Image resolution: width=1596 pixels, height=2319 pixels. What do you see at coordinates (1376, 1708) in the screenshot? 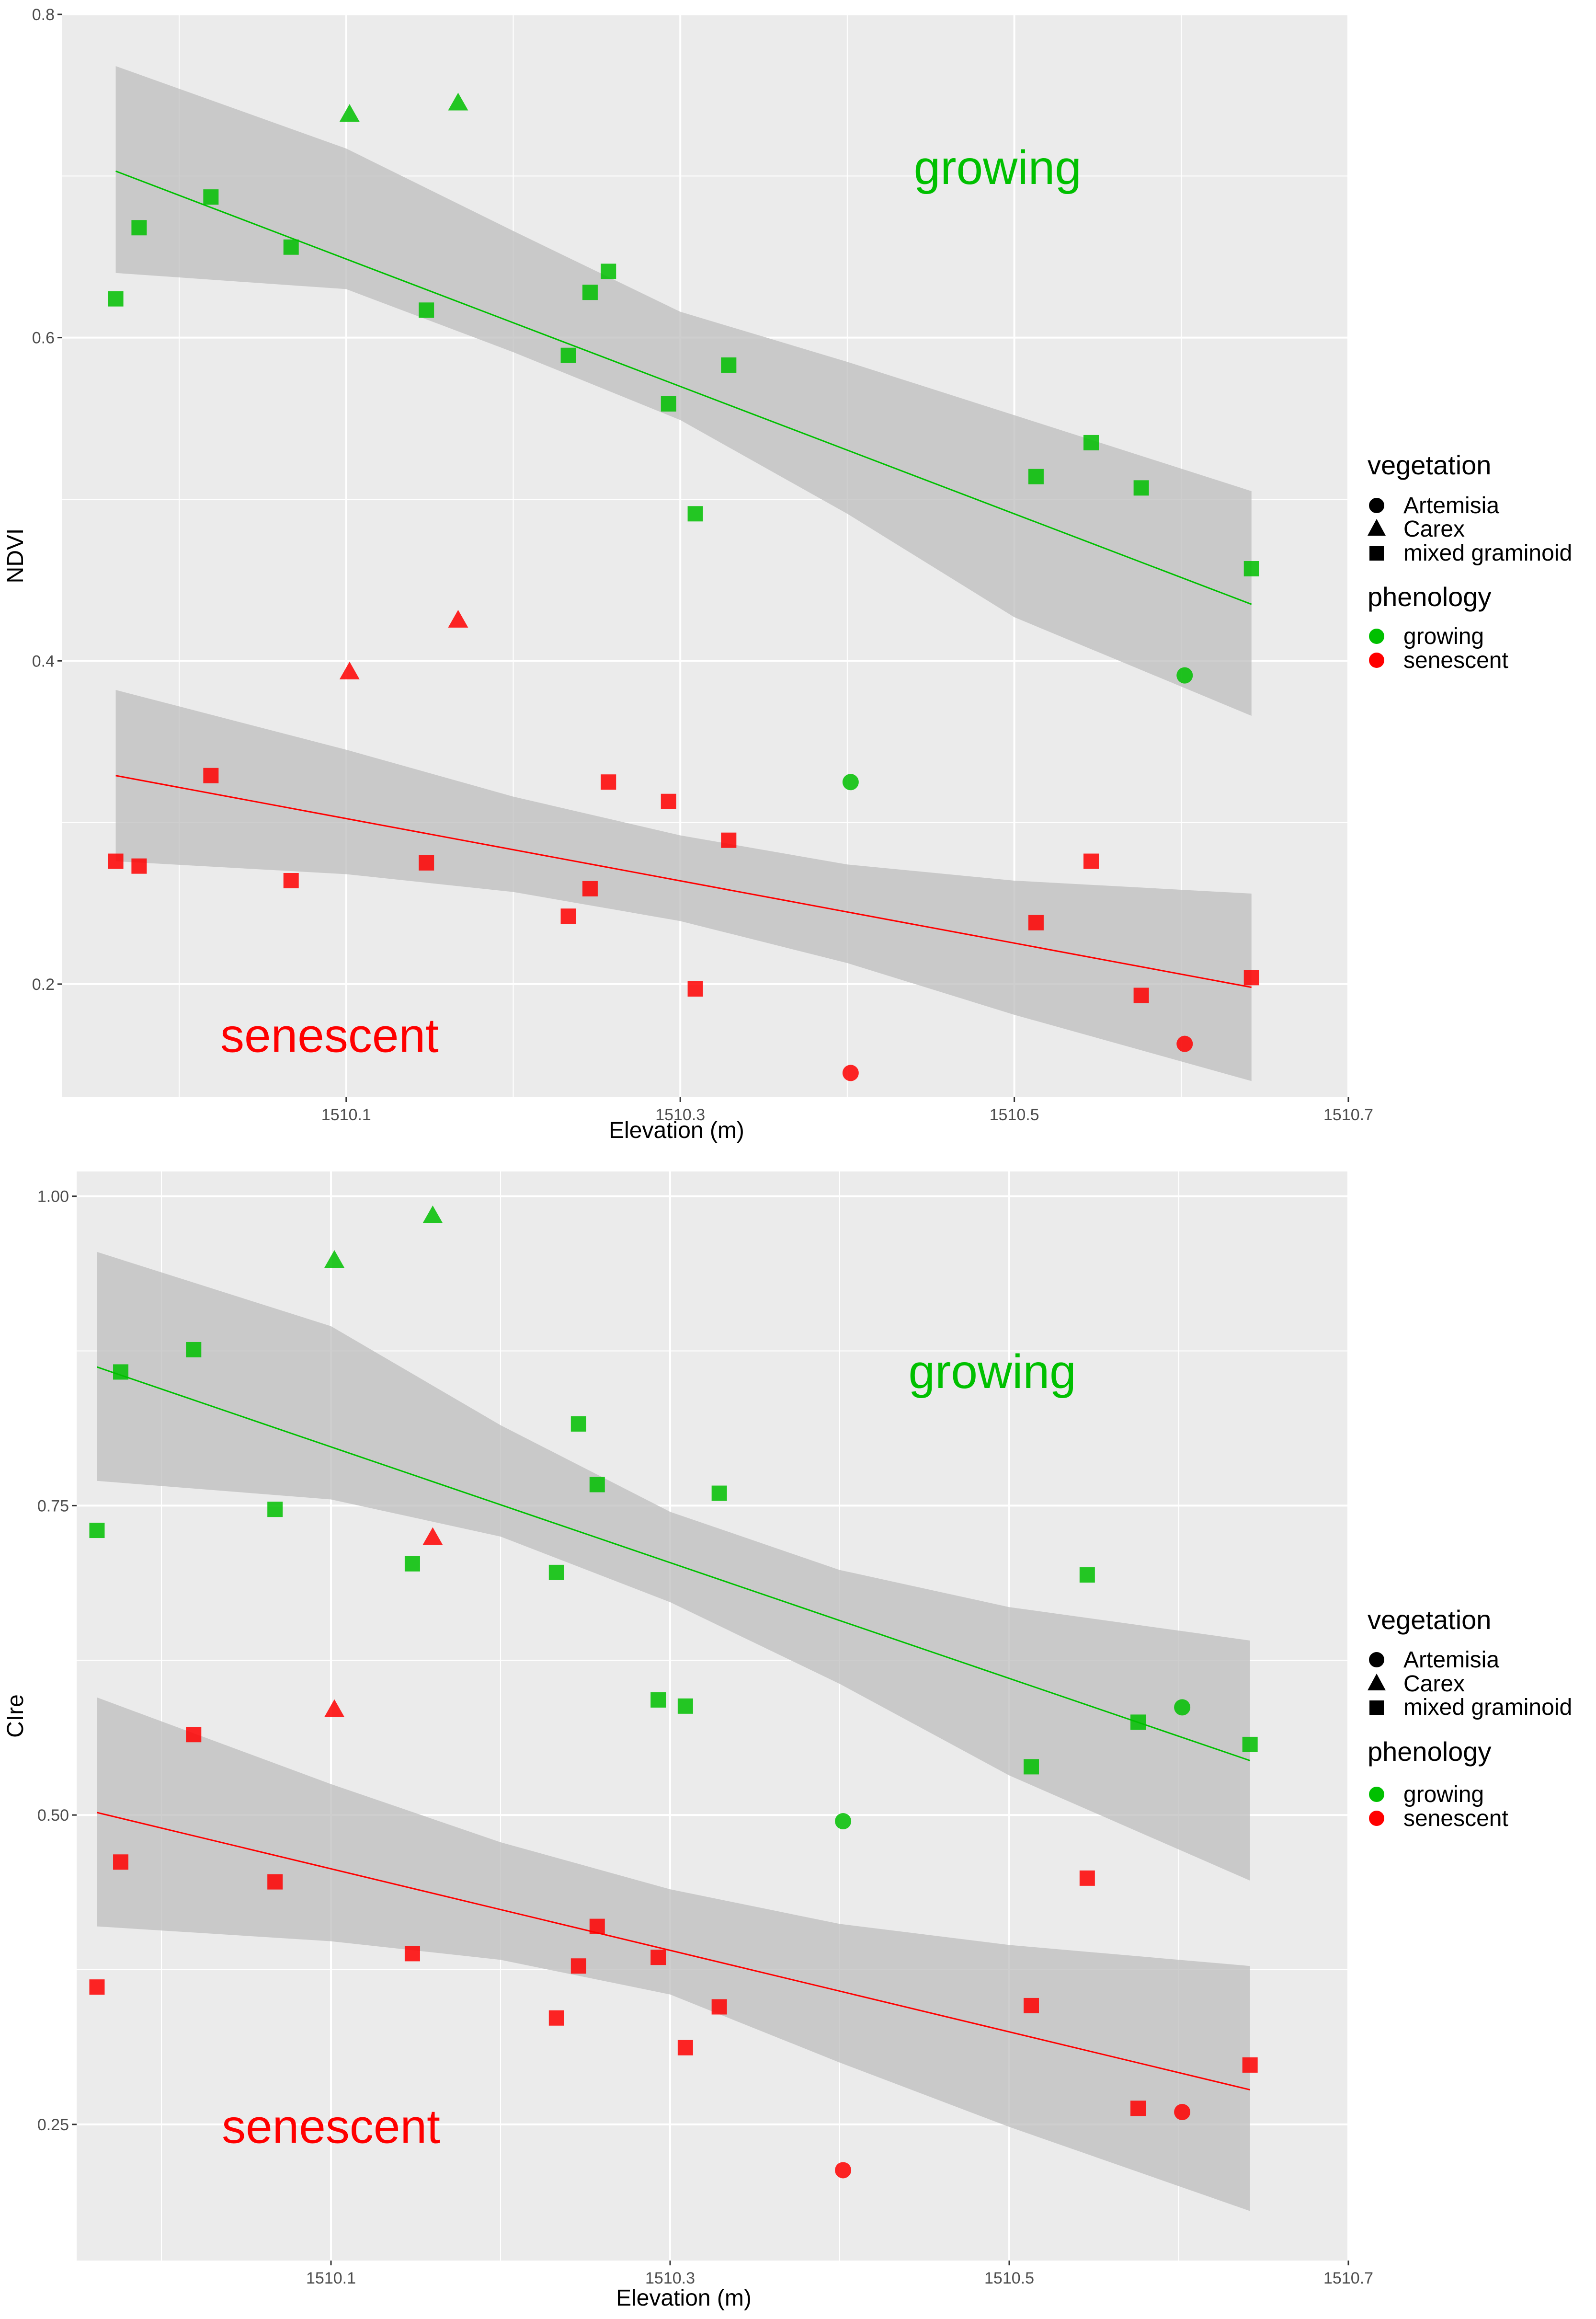
I see `legend-key-square` at bounding box center [1376, 1708].